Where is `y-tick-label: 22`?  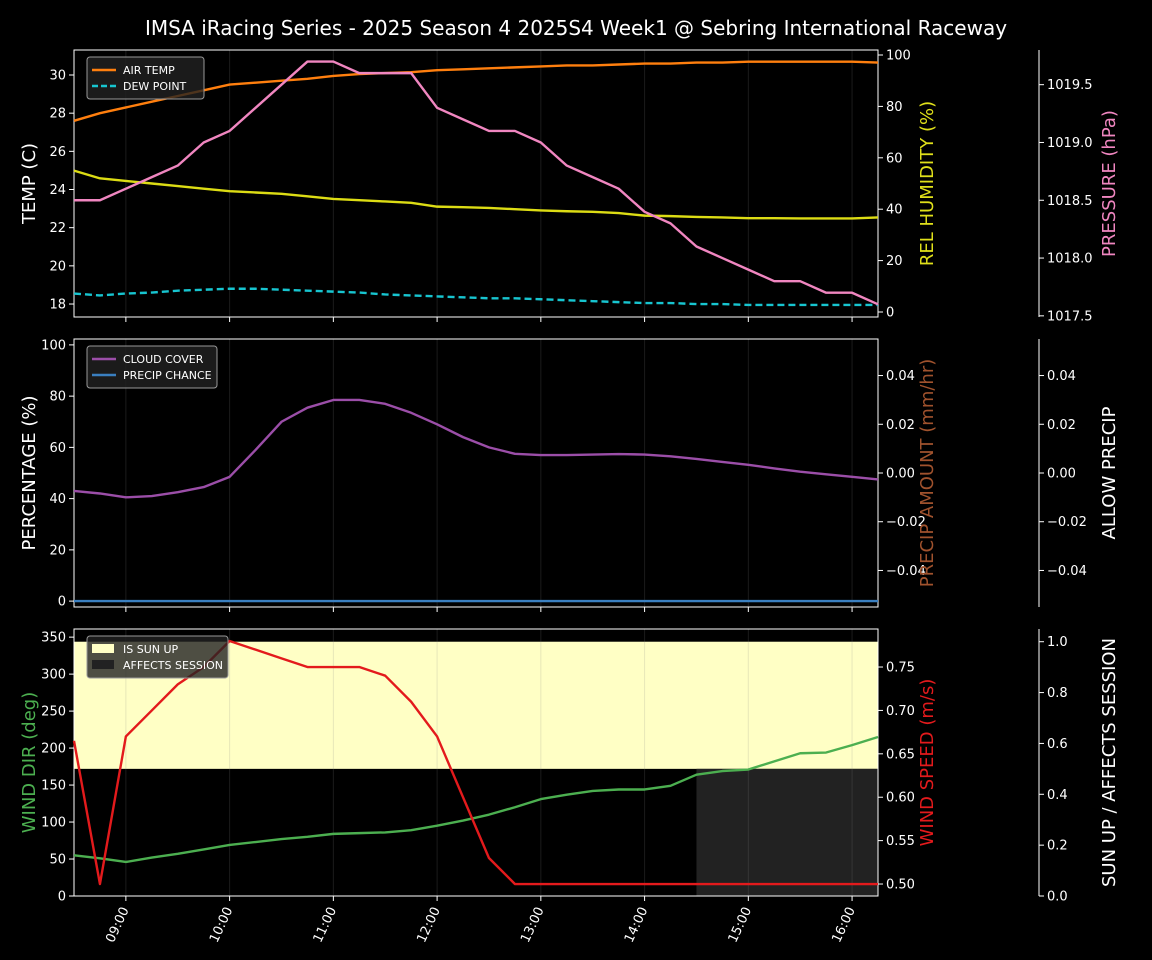 y-tick-label: 22 is located at coordinates (57, 228).